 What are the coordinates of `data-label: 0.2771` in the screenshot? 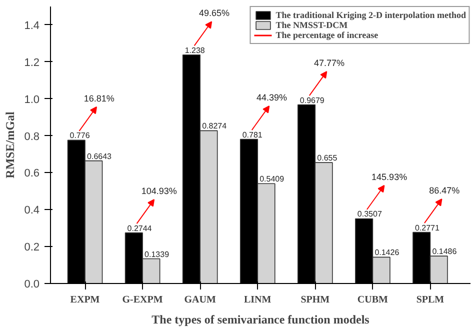 It's located at (427, 227).